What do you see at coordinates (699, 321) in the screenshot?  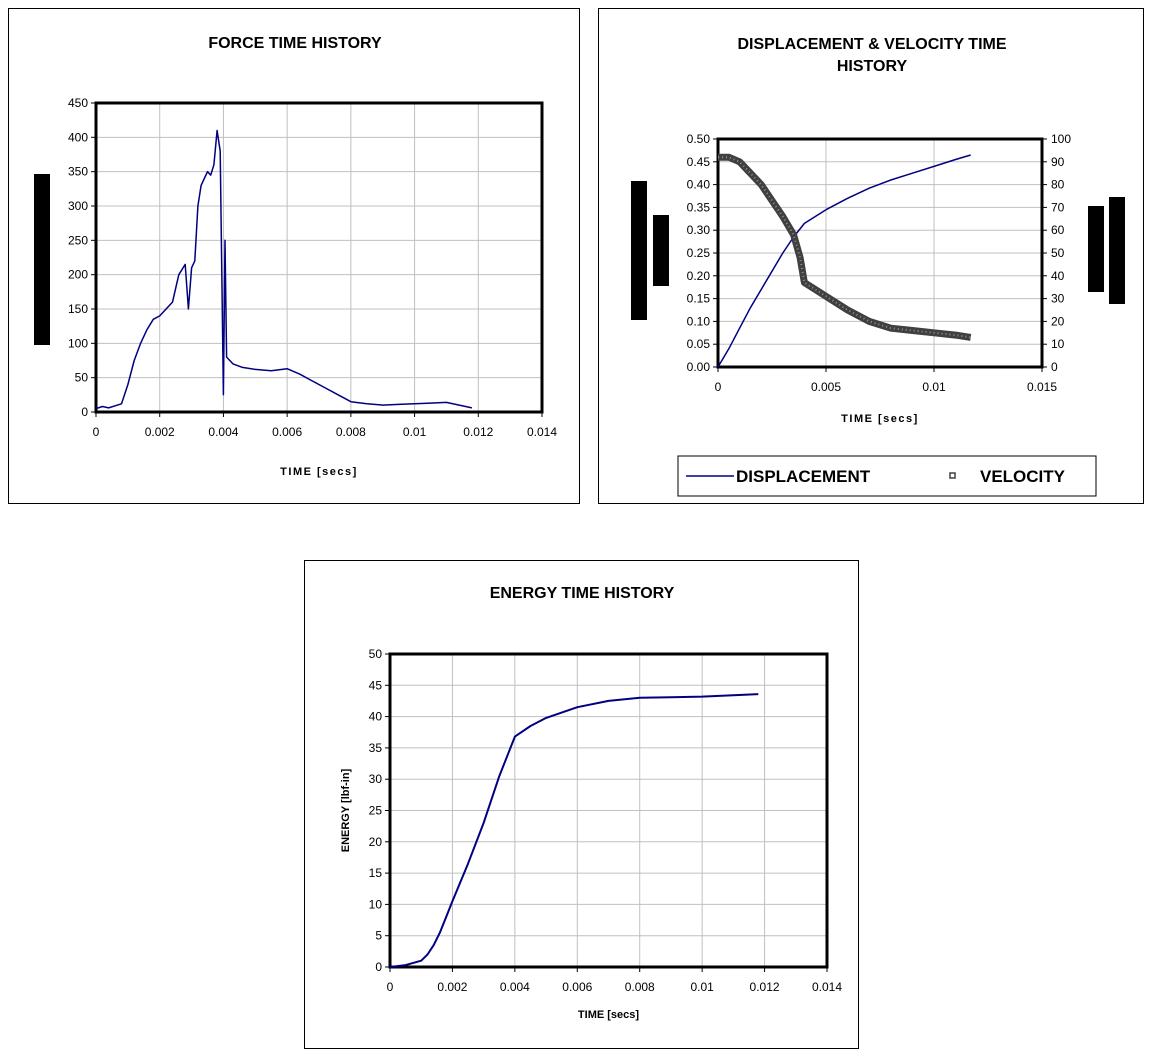 I see `y-tick-label: 0.10` at bounding box center [699, 321].